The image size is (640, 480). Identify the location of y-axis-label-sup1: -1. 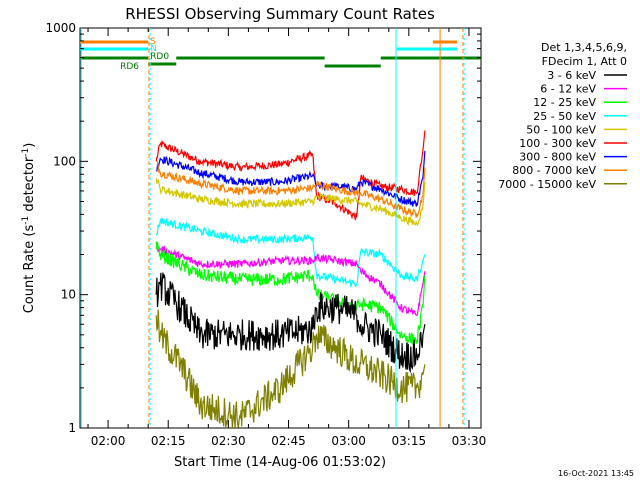
(26, 220).